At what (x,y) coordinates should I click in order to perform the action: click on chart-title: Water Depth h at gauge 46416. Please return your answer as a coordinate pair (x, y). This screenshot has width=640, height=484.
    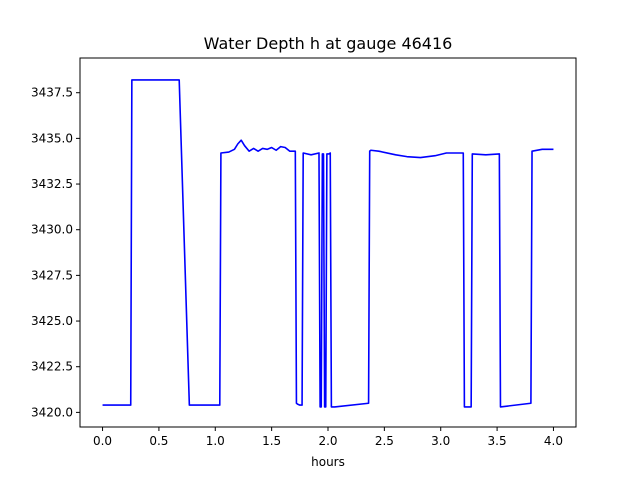
    Looking at the image, I should click on (328, 43).